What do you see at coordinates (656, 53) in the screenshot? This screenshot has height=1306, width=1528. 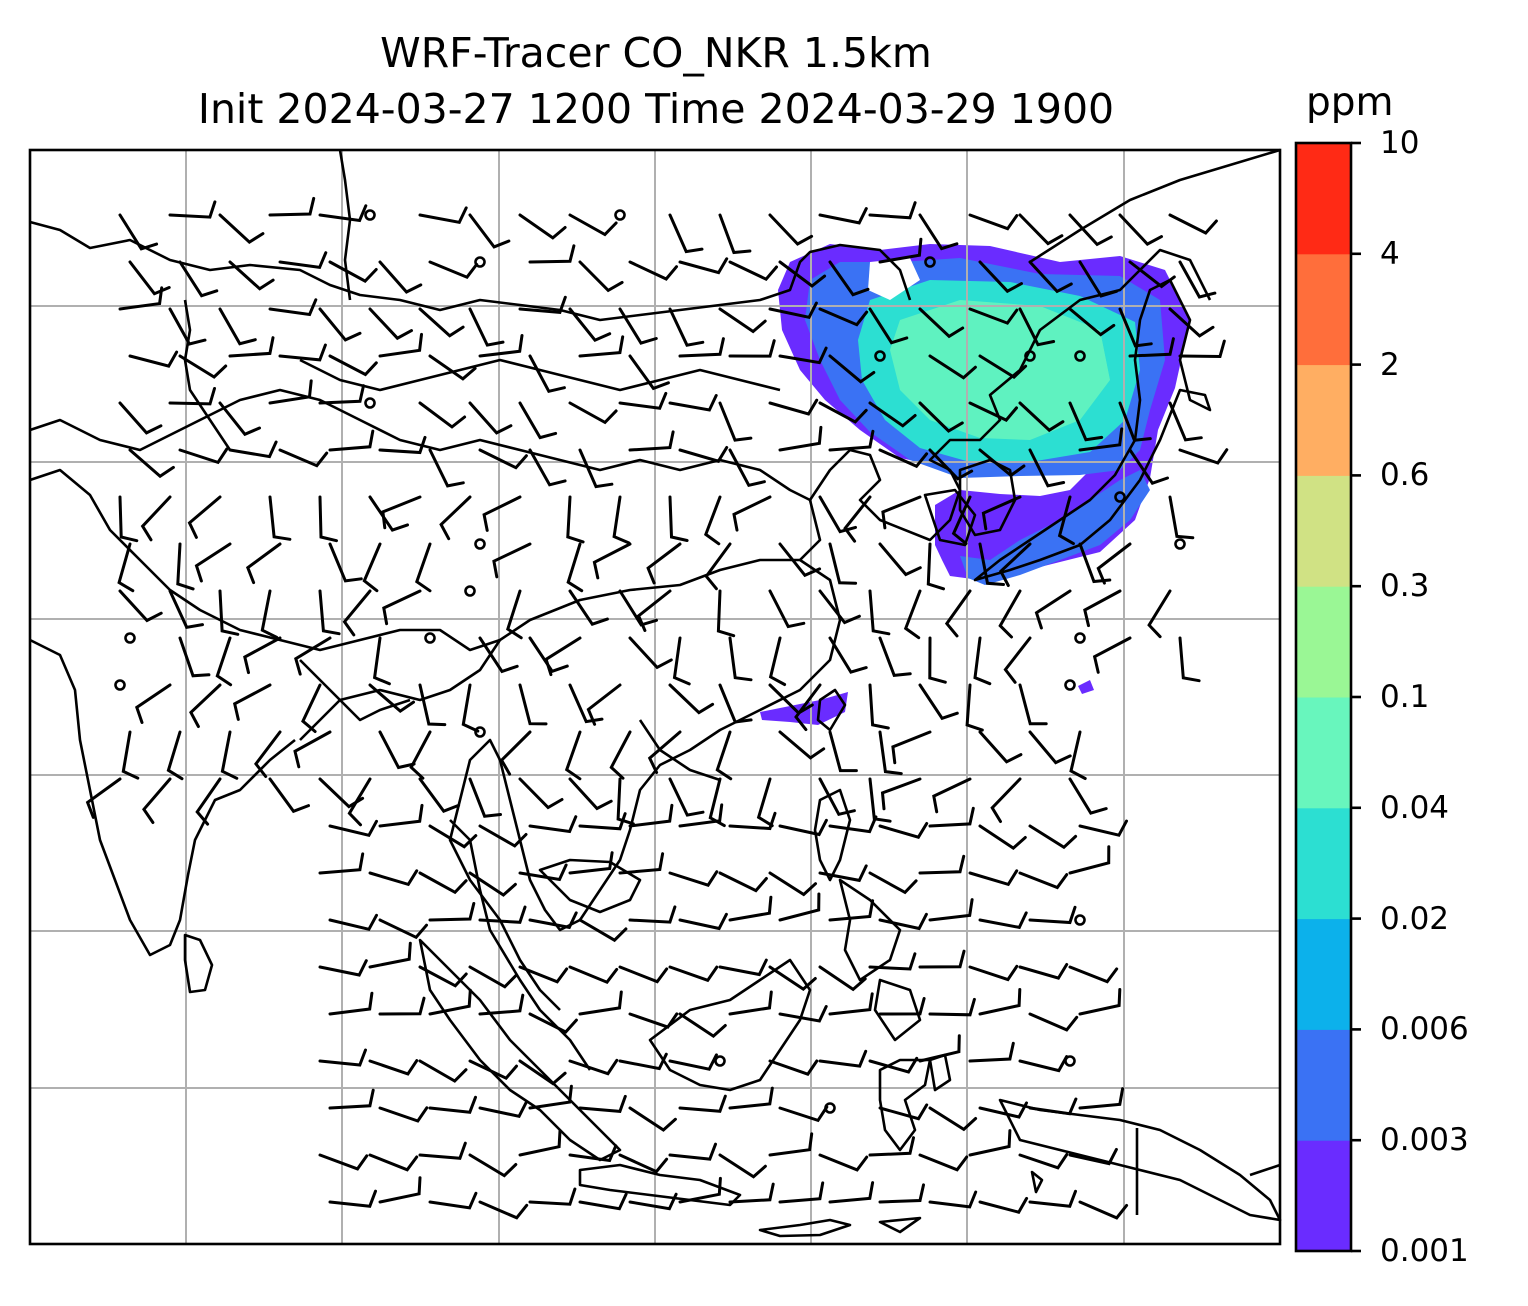 I see `map-title: WRF-Tracer CO_NKR 1.5km` at bounding box center [656, 53].